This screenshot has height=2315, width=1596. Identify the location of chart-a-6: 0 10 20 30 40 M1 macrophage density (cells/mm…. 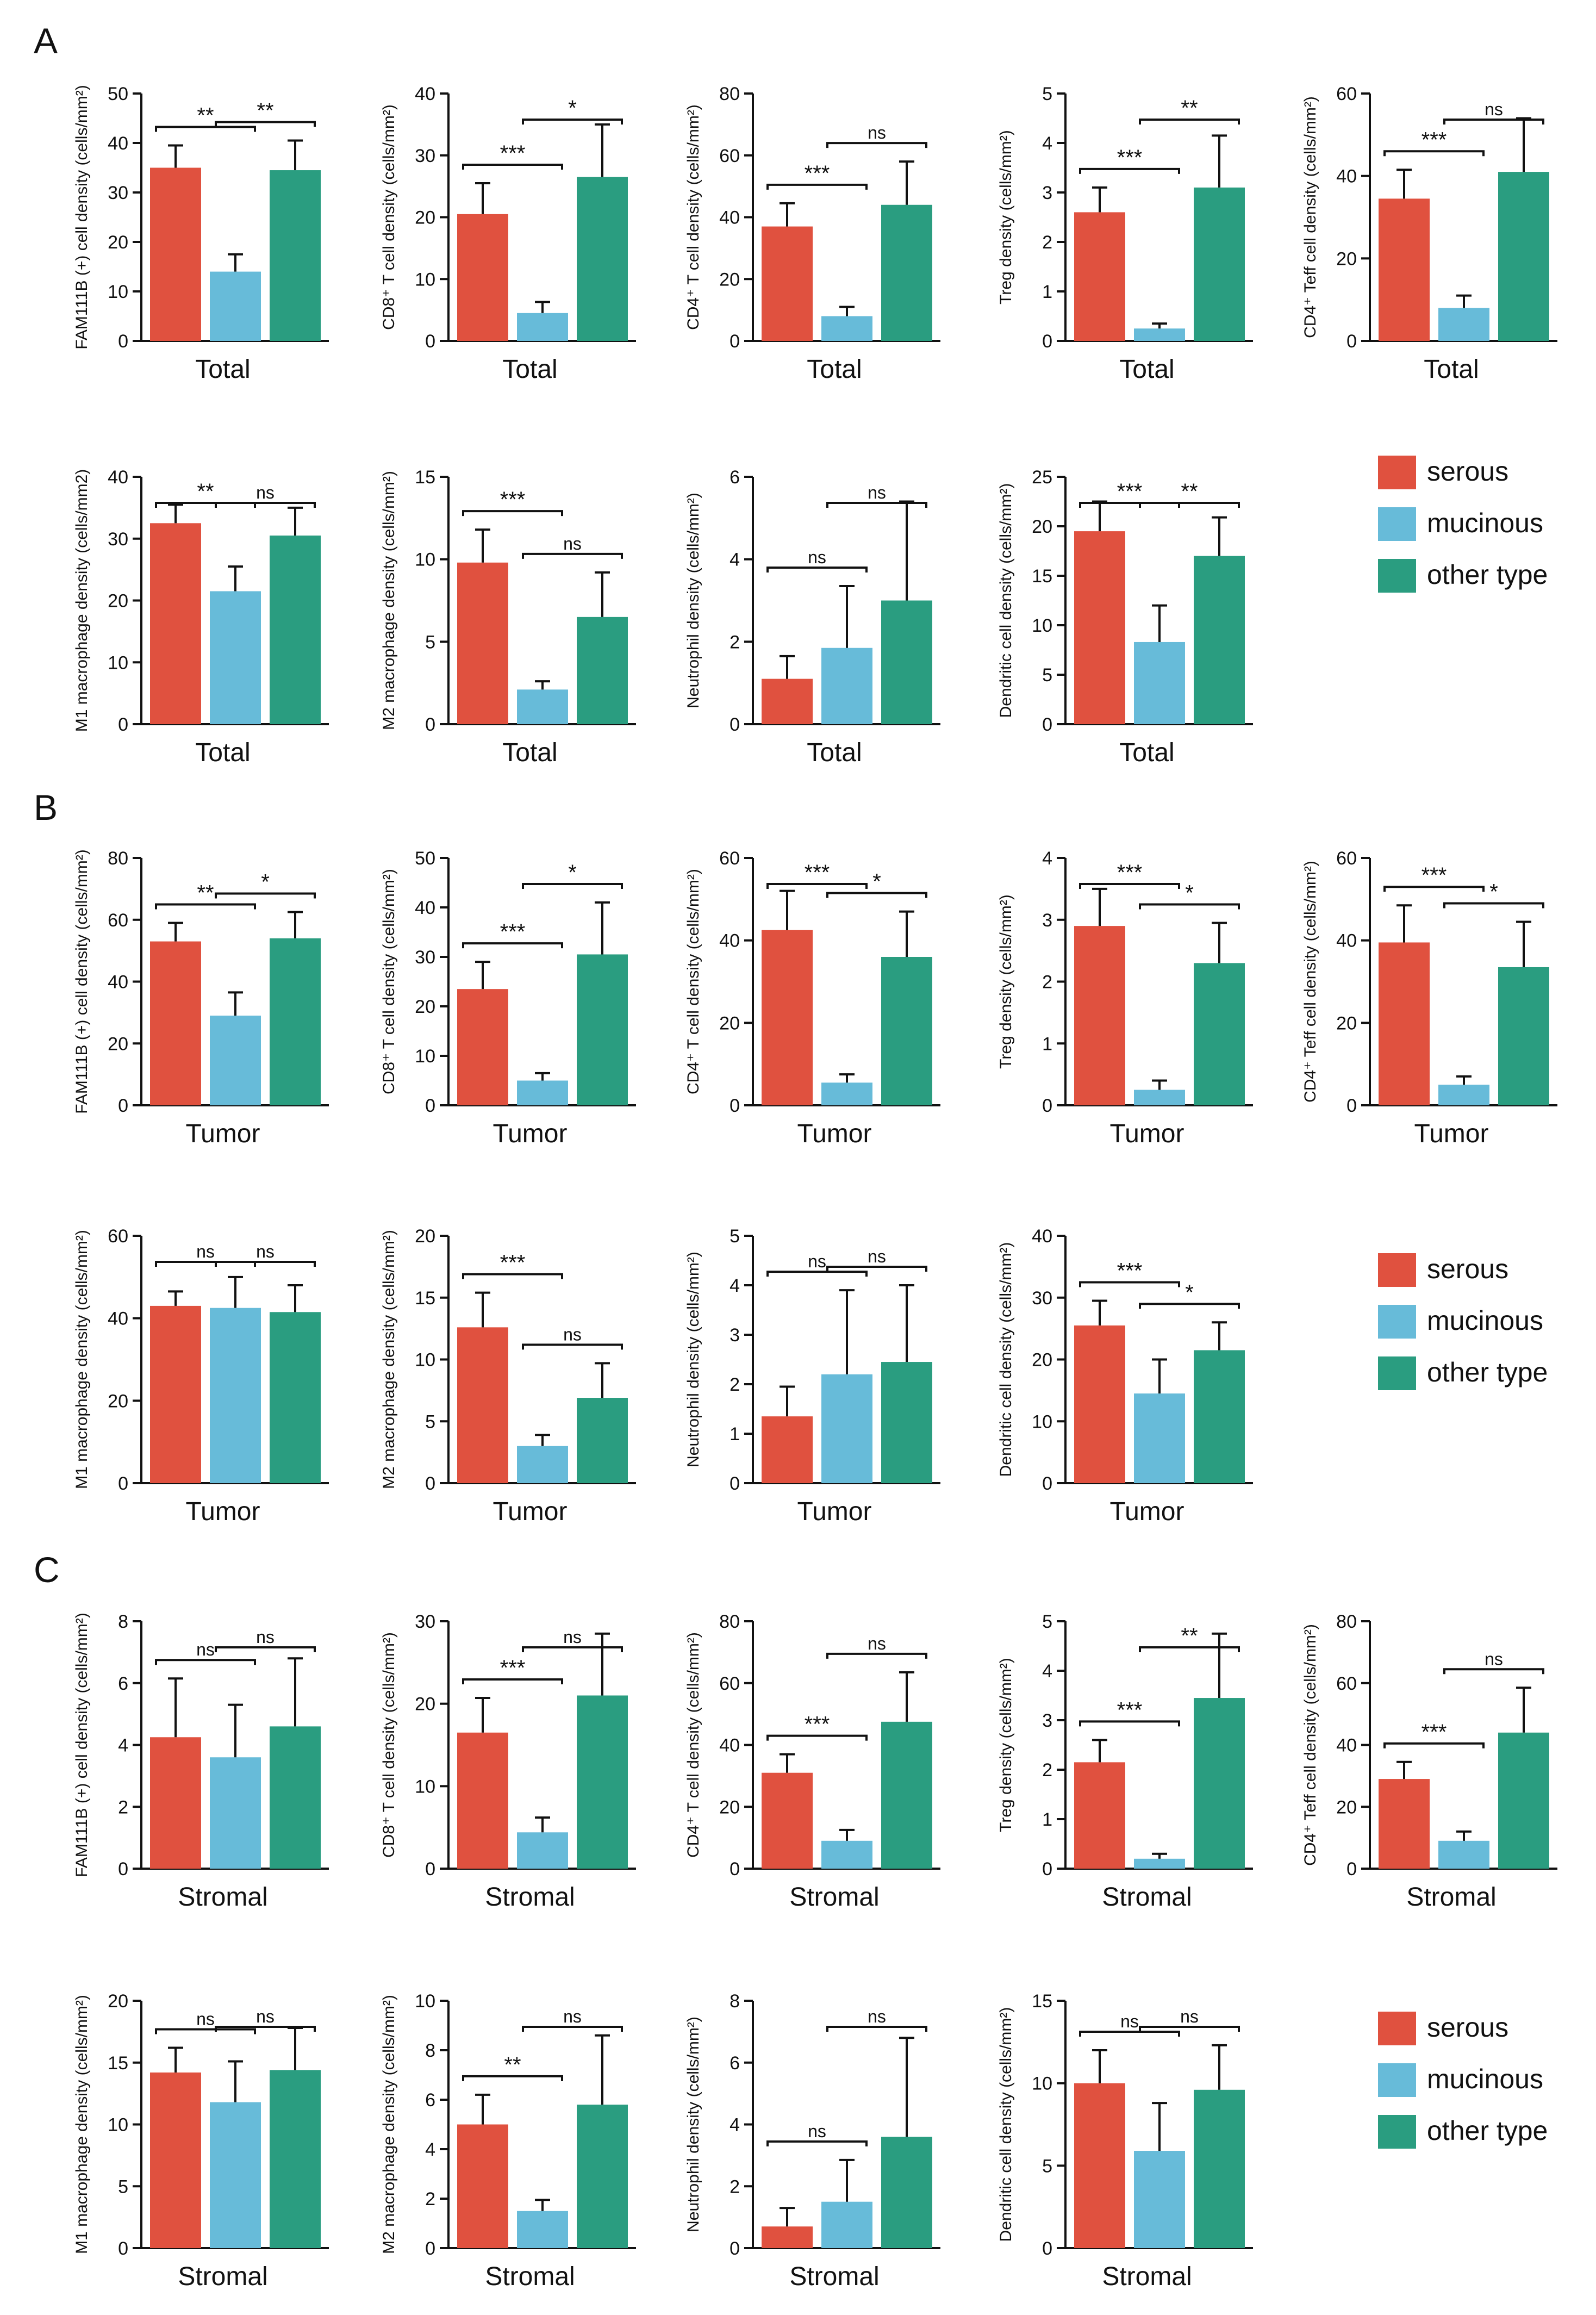
(201, 617).